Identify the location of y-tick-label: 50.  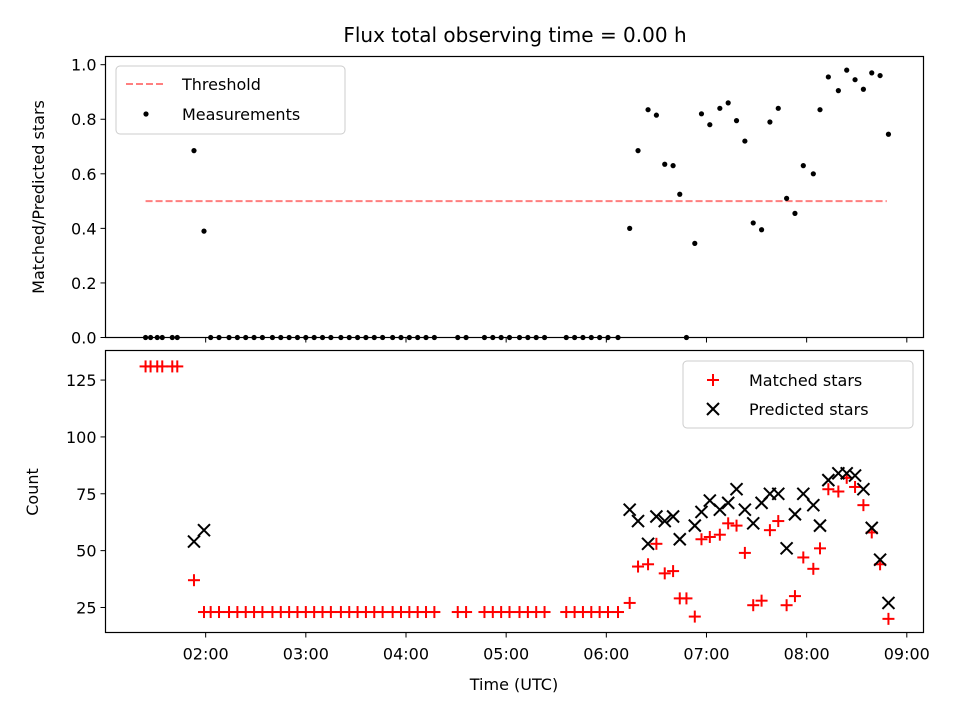
(86, 551).